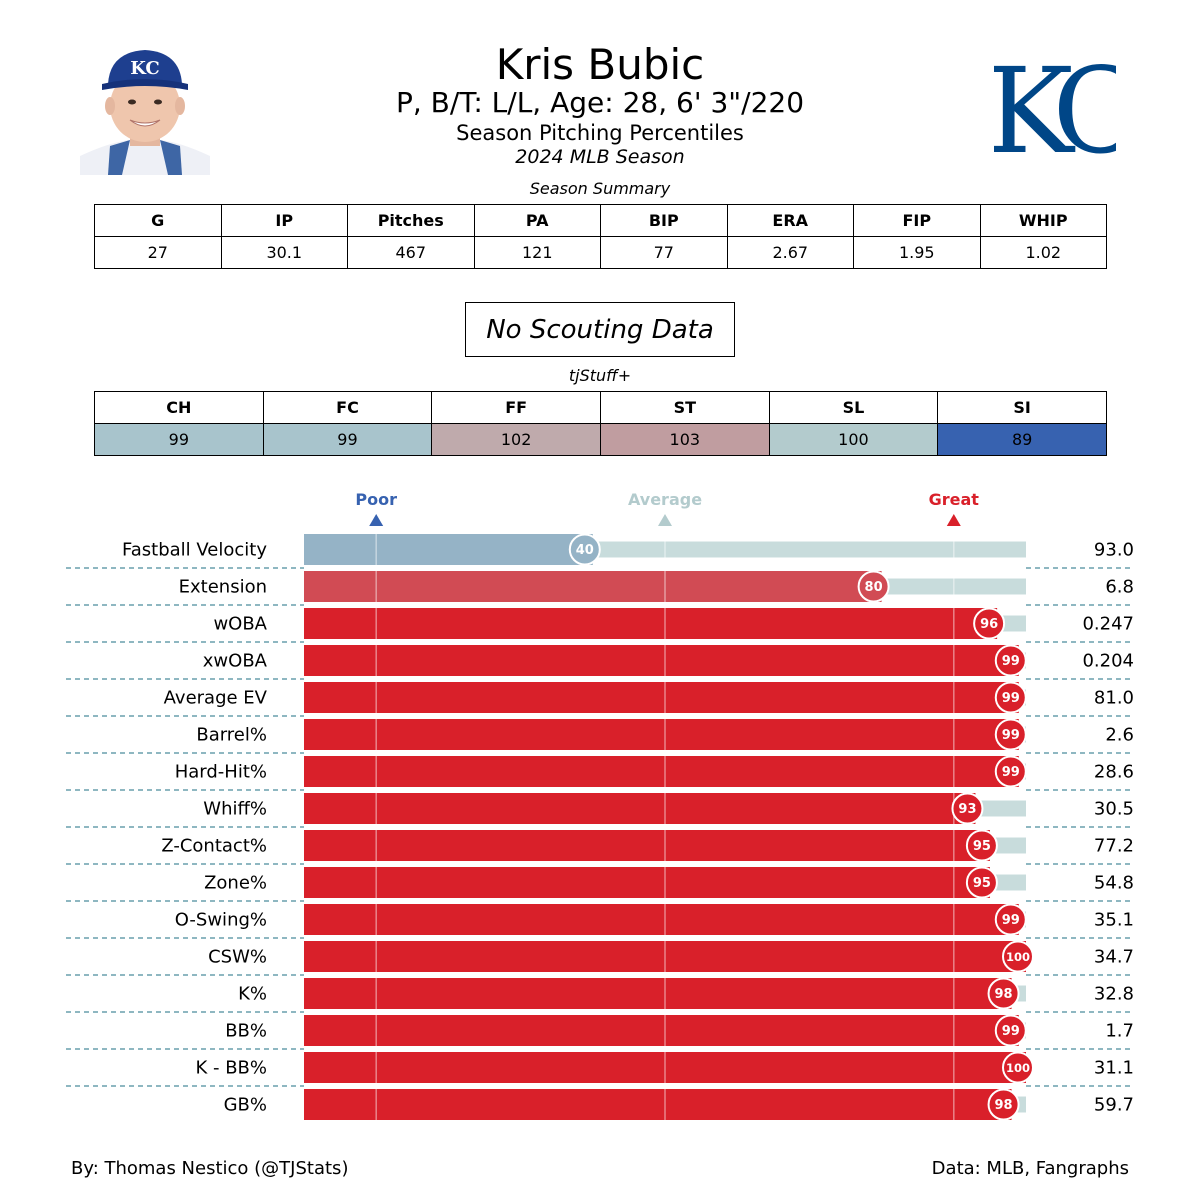 Image resolution: width=1200 pixels, height=1200 pixels. I want to click on metric-value-5: 2.6, so click(1119, 735).